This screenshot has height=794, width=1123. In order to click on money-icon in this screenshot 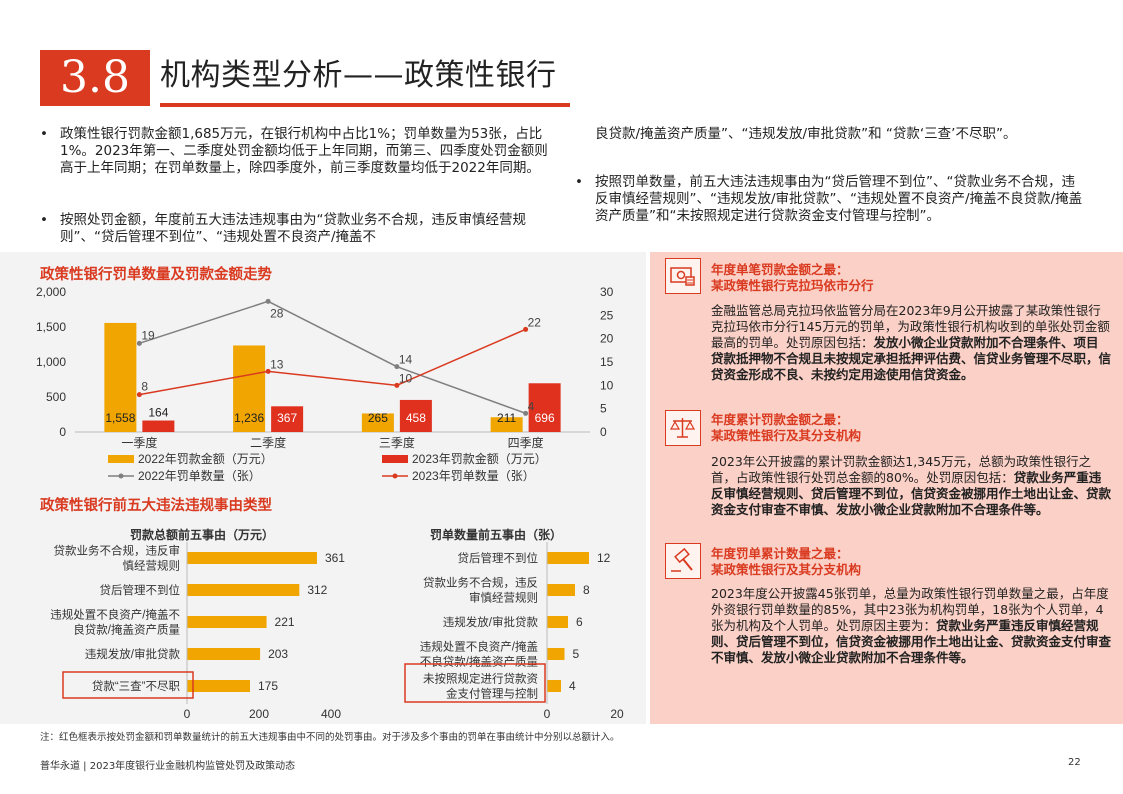, I will do `click(683, 276)`.